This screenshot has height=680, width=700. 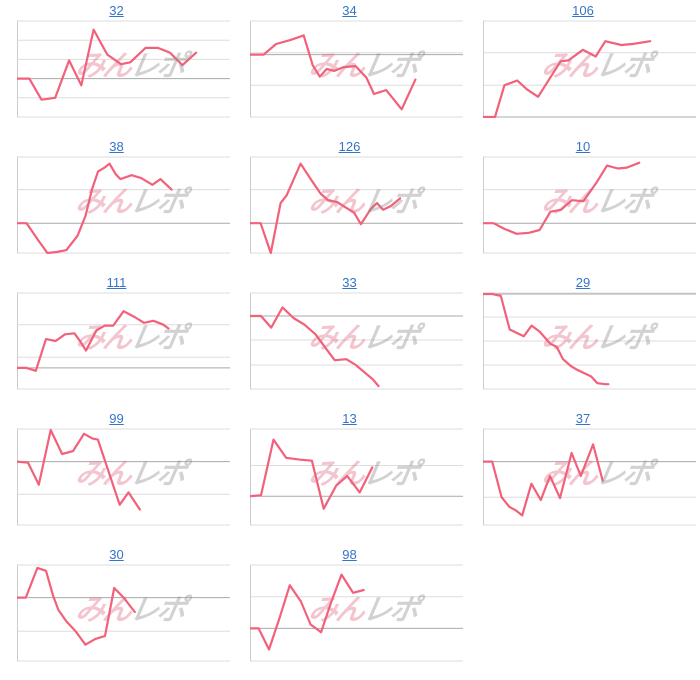 I want to click on chart-cell: 30 みんレポ, so click(x=116, y=612).